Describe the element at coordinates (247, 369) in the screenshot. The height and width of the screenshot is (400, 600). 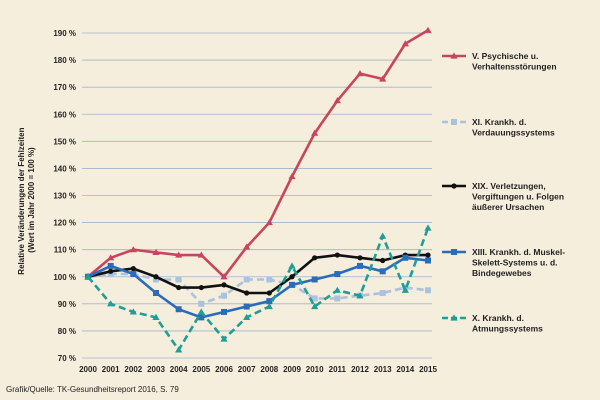
I see `x-tick-label: 2007` at that location.